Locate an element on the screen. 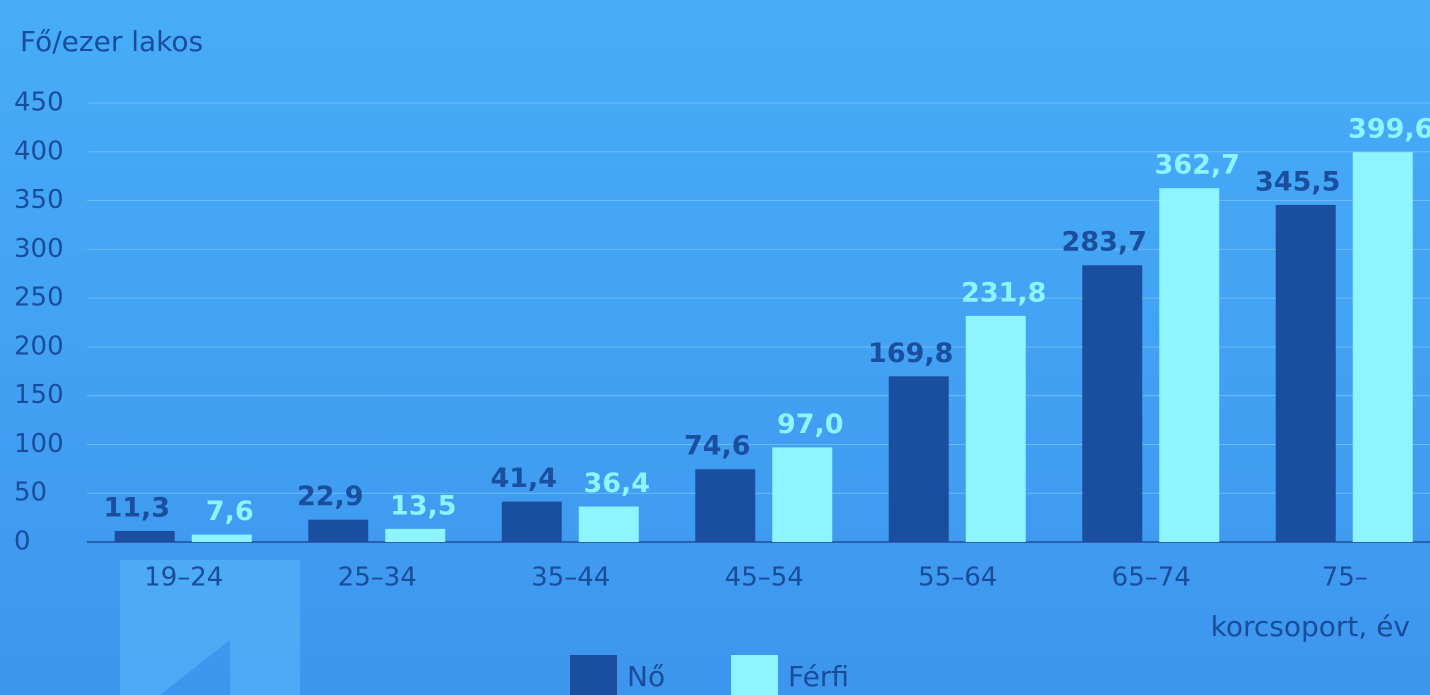 Image resolution: width=1430 pixels, height=695 pixels. value-label: 7,6 is located at coordinates (230, 511).